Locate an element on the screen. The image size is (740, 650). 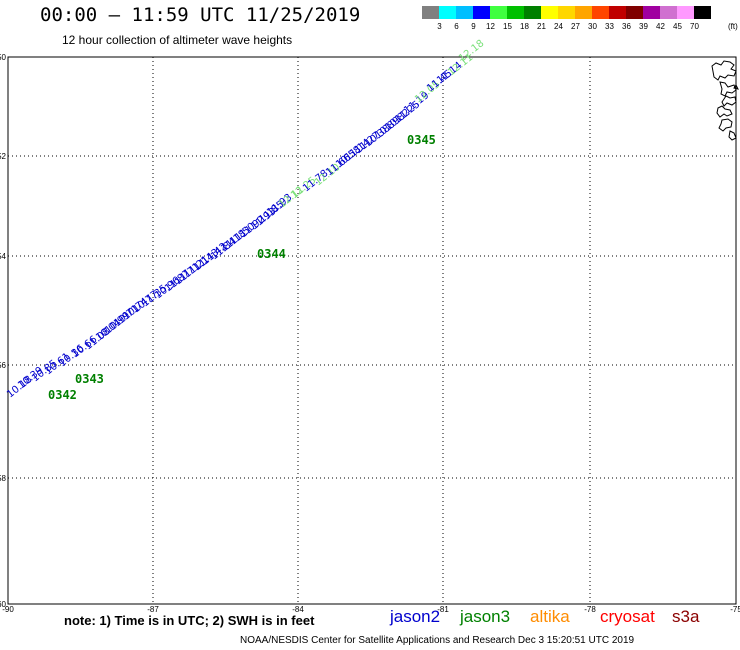
pass-time-label: 0344 is located at coordinates (271, 254).